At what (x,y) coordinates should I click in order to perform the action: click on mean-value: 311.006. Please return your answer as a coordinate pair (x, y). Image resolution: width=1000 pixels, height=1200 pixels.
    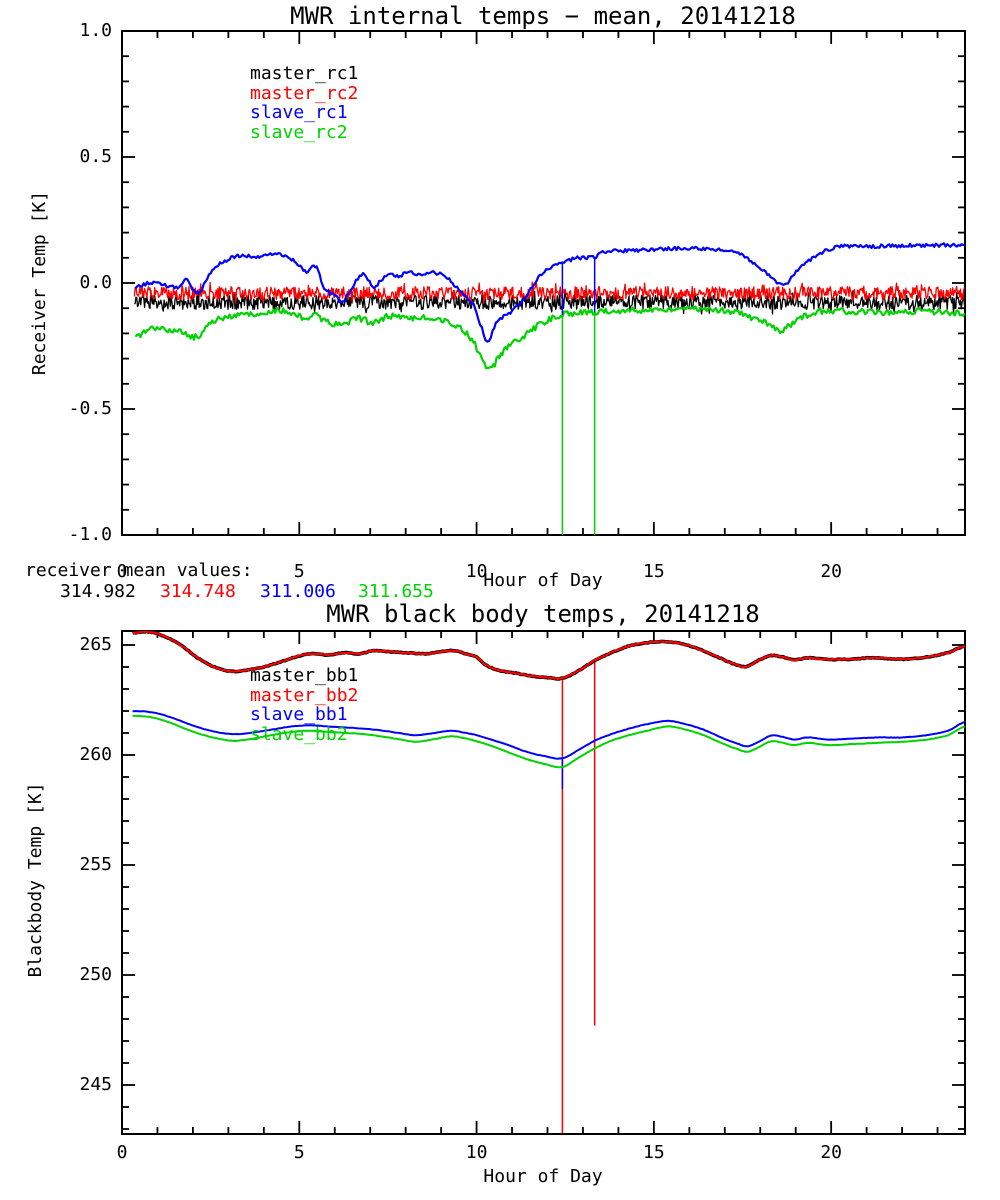
    Looking at the image, I should click on (298, 591).